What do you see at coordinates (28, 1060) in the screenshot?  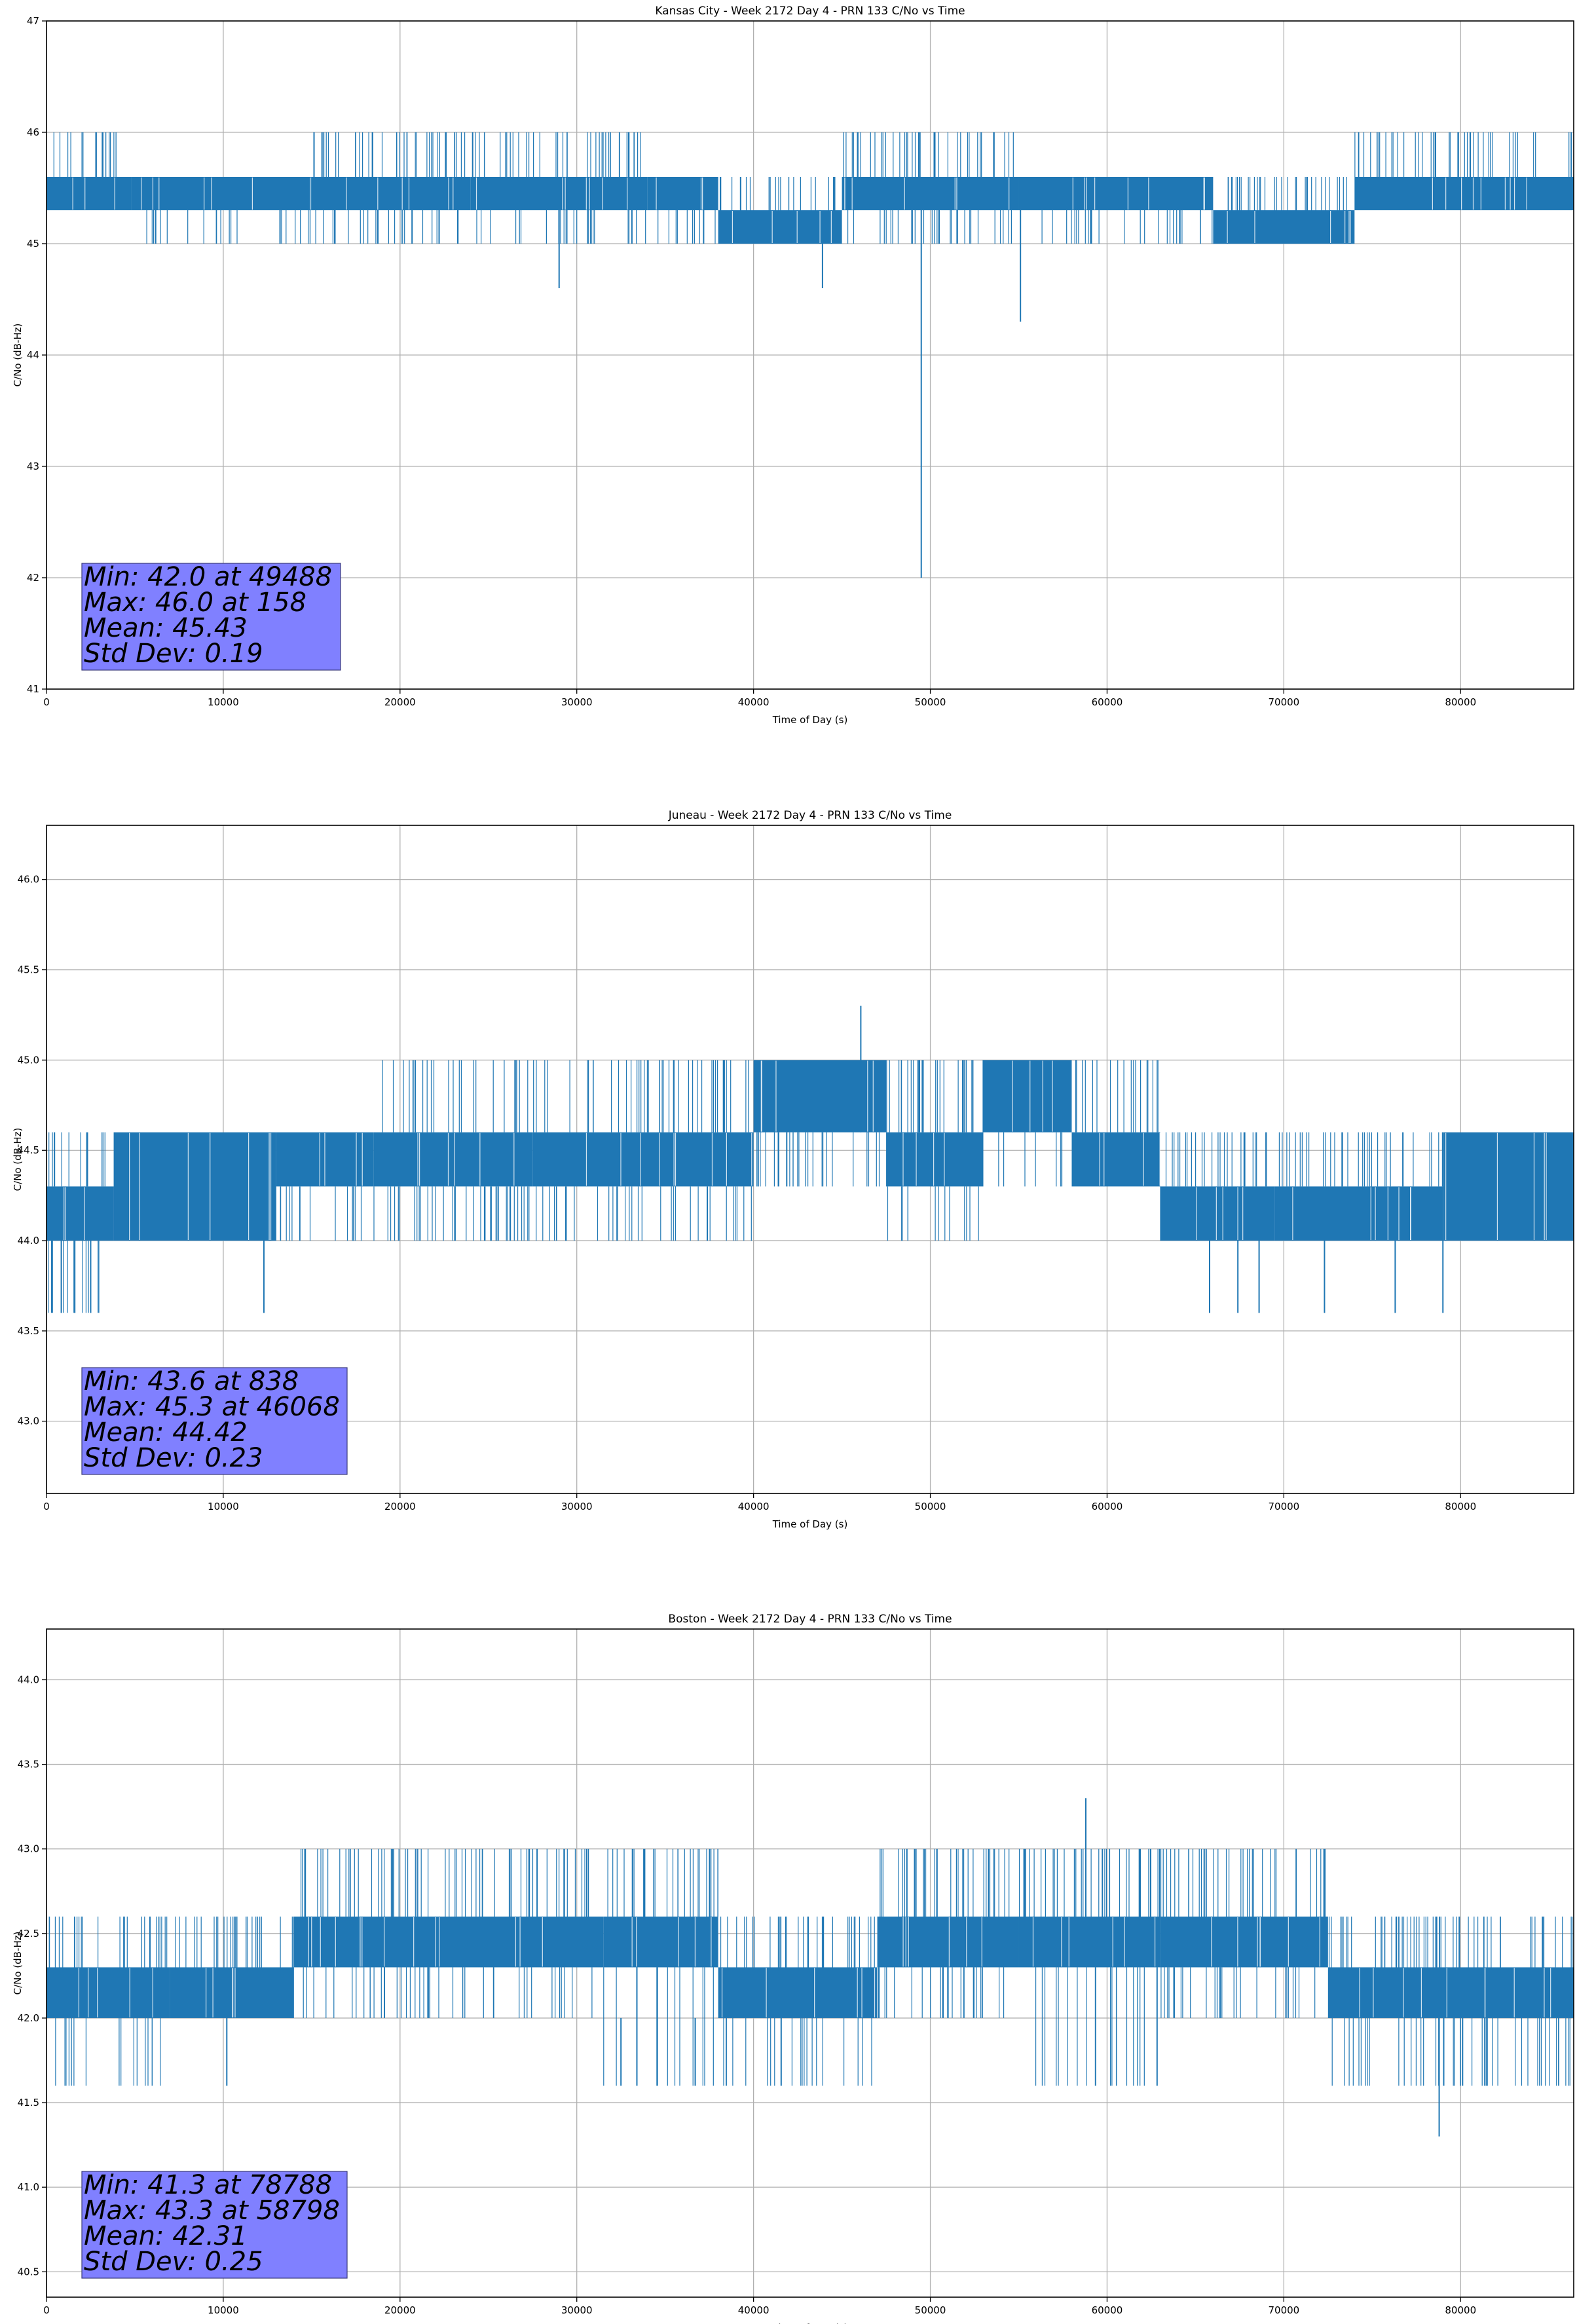 I see `y-tick-label: 45.0` at bounding box center [28, 1060].